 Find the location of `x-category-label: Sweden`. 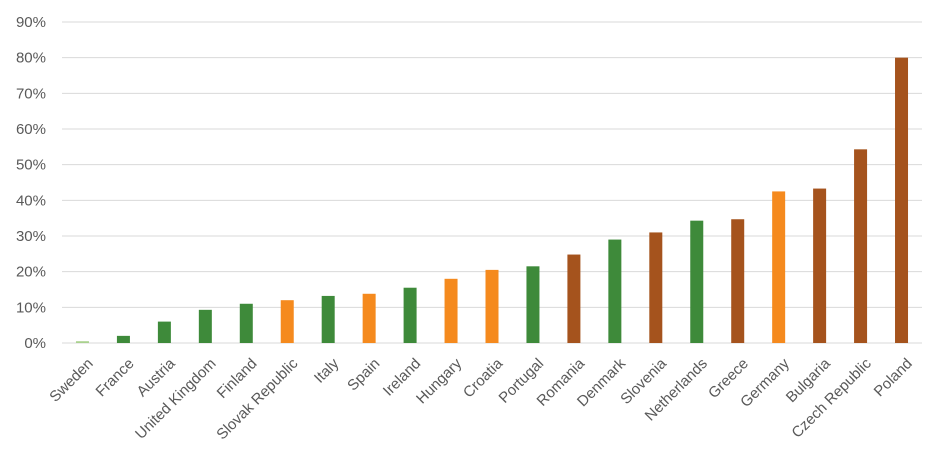

x-category-label: Sweden is located at coordinates (71, 380).